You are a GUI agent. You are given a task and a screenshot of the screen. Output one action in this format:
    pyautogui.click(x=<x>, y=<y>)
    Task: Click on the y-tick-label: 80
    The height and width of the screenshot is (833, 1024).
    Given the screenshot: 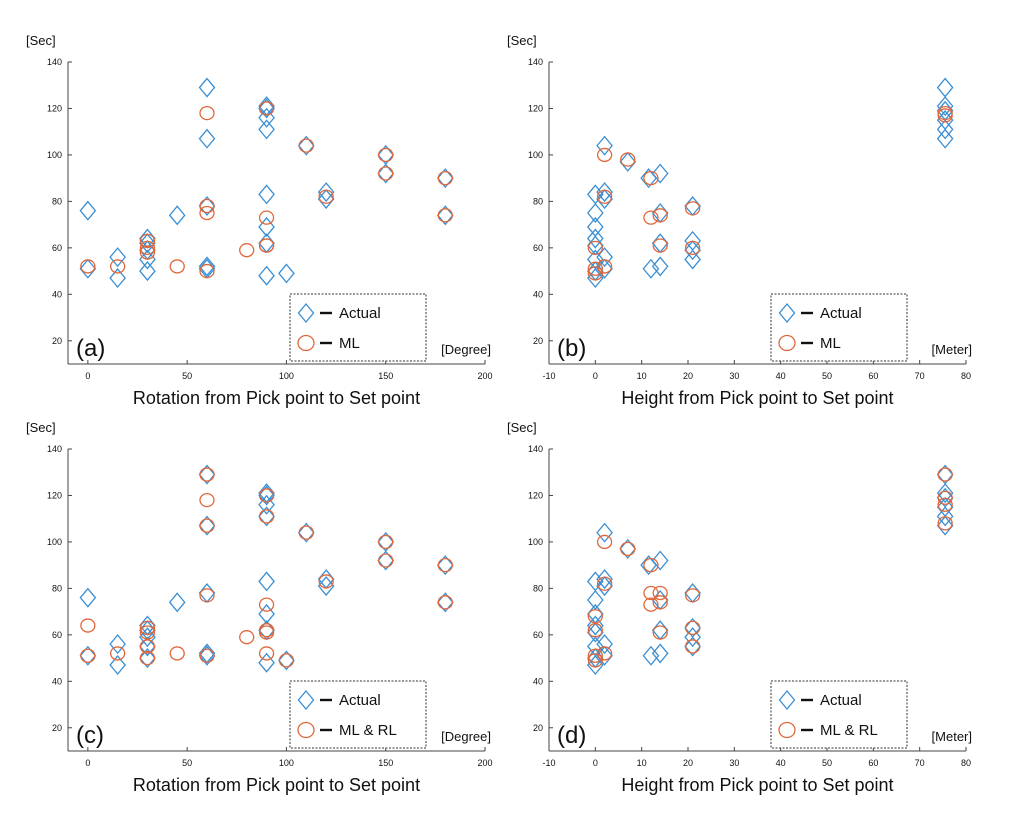 What is the action you would take?
    pyautogui.click(x=538, y=201)
    